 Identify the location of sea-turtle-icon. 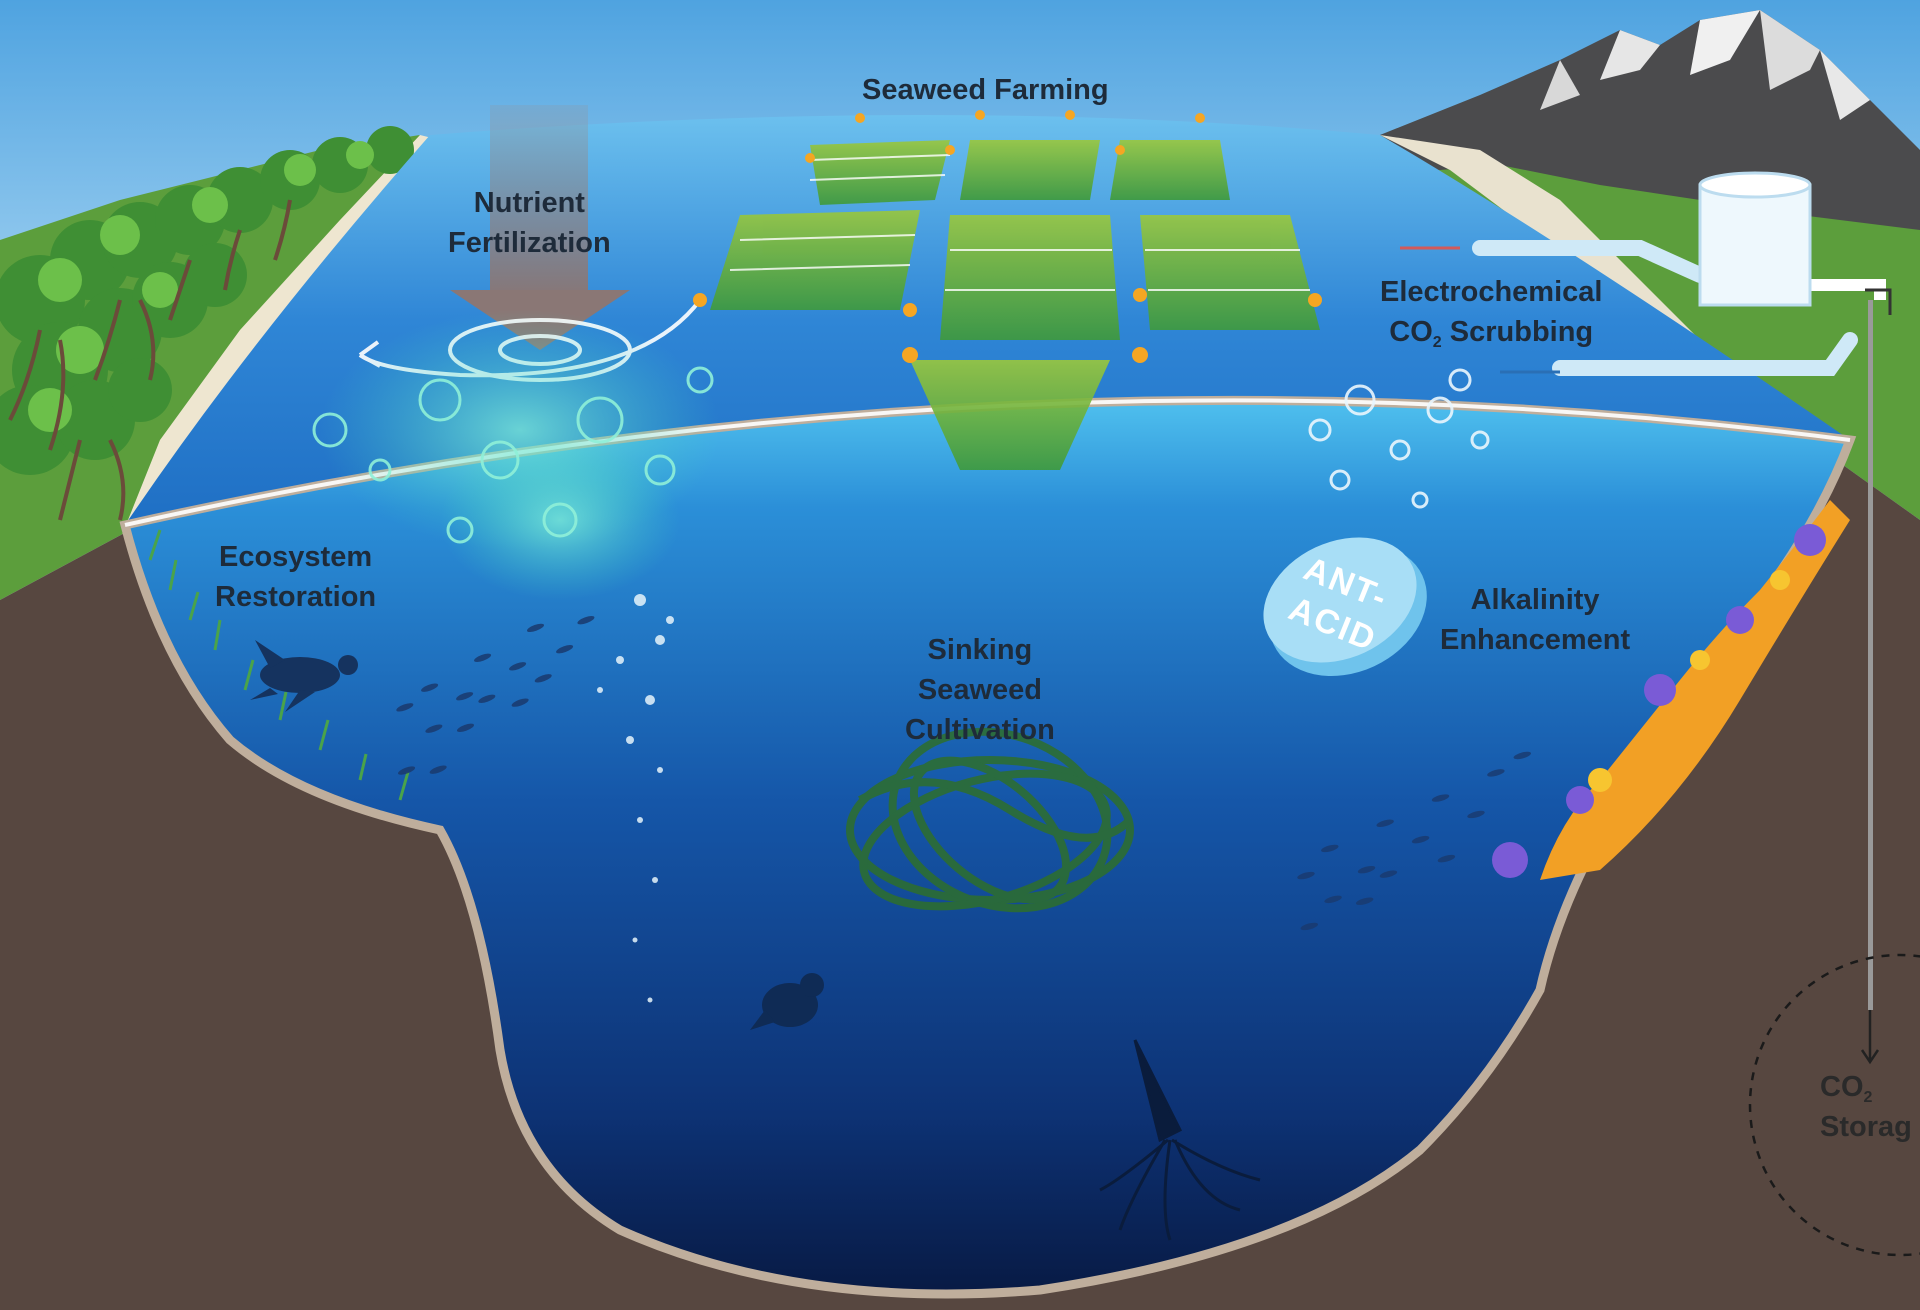
(304, 676).